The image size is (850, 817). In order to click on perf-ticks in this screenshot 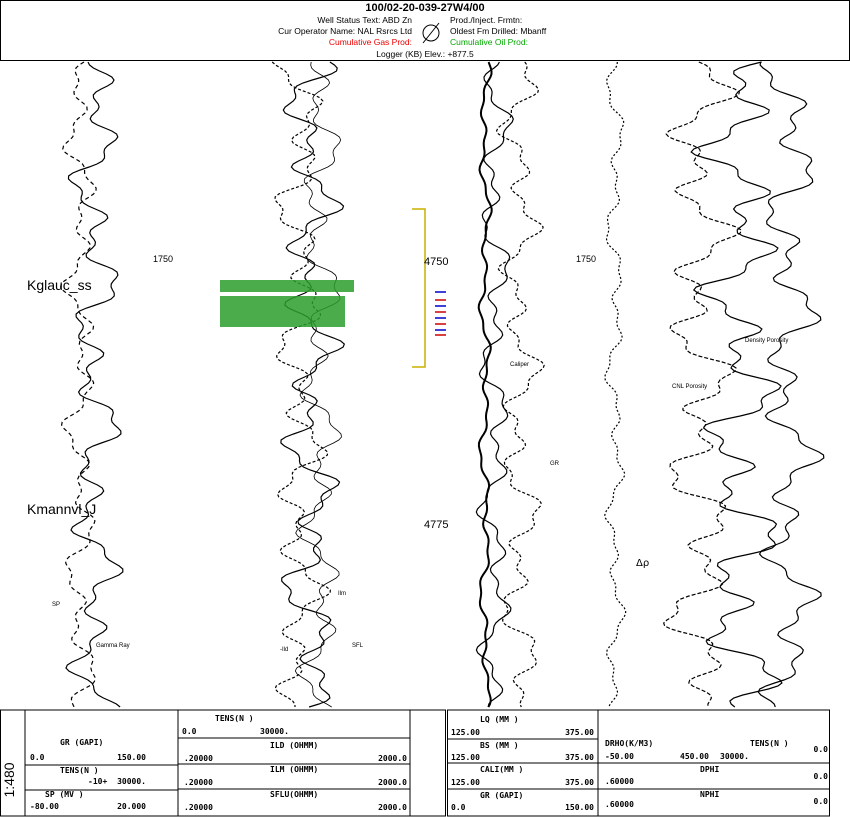, I will do `click(440, 313)`.